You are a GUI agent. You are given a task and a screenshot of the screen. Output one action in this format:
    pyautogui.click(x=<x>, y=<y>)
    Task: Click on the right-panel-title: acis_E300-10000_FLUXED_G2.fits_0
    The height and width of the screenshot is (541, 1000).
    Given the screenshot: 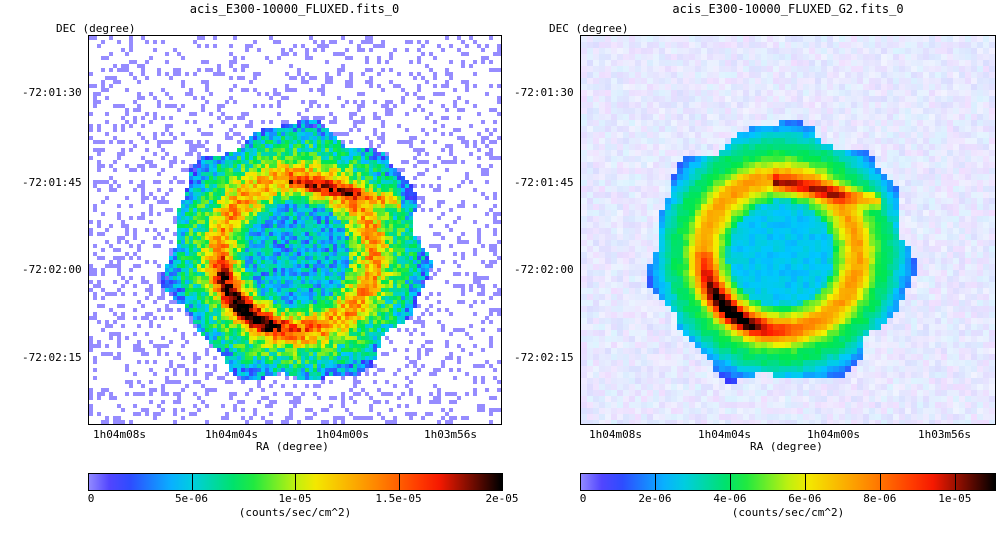 What is the action you would take?
    pyautogui.click(x=788, y=9)
    